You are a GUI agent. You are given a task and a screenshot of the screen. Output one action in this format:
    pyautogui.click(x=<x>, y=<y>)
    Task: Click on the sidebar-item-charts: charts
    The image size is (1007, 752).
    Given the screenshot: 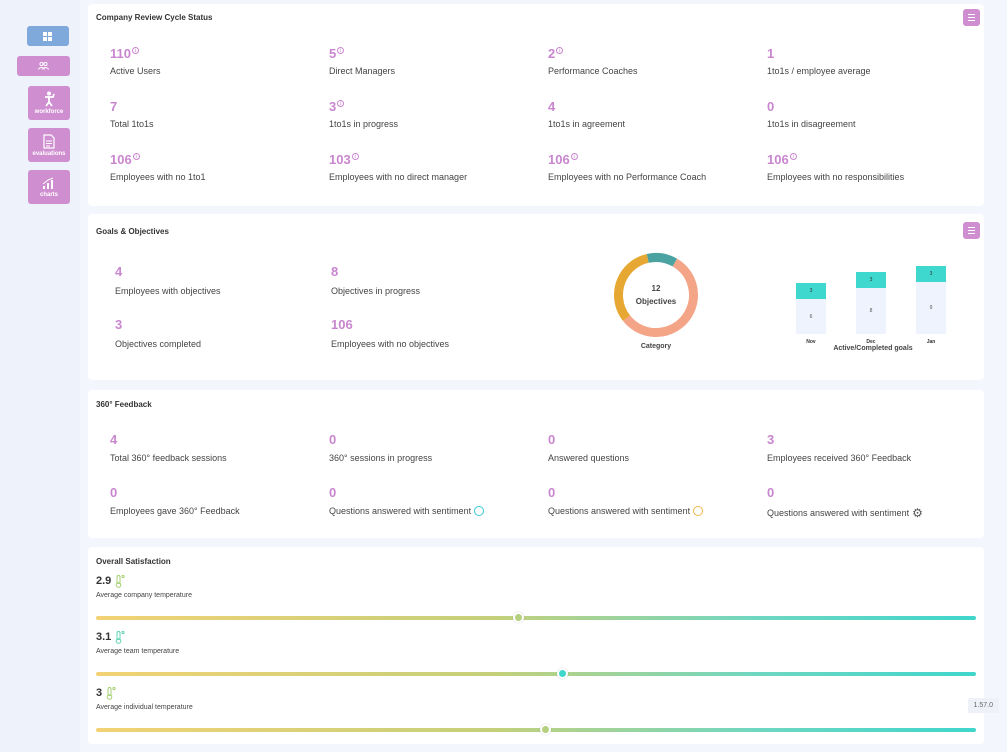 What is the action you would take?
    pyautogui.click(x=49, y=187)
    